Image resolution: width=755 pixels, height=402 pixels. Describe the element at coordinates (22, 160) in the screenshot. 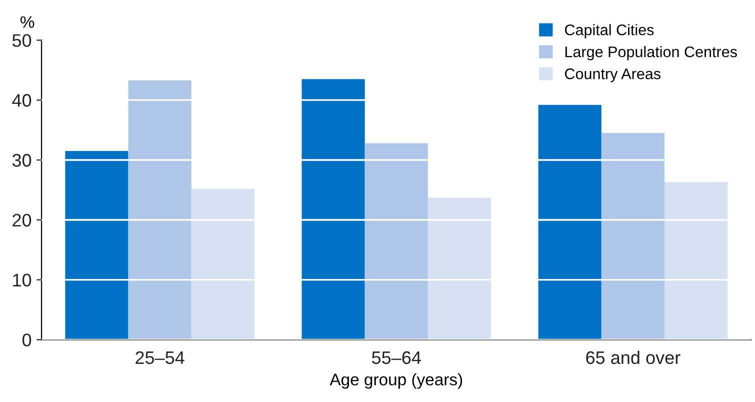

I see `y-tick-label: 30` at that location.